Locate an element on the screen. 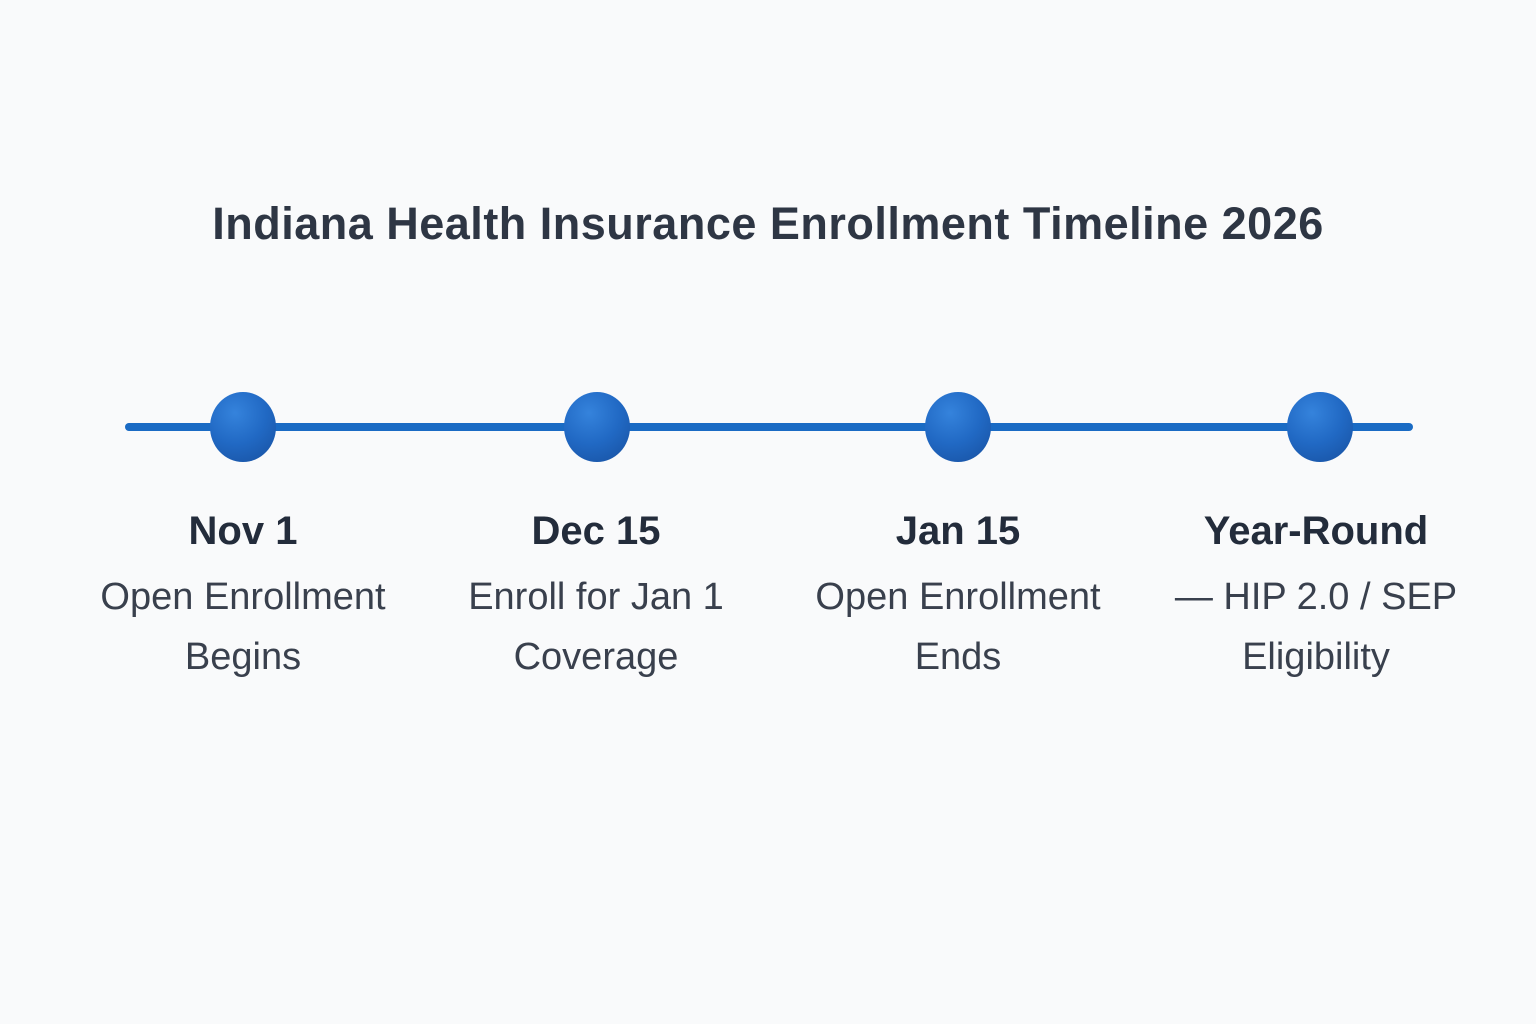 The image size is (1536, 1024). timeline-node-dec15 is located at coordinates (597, 427).